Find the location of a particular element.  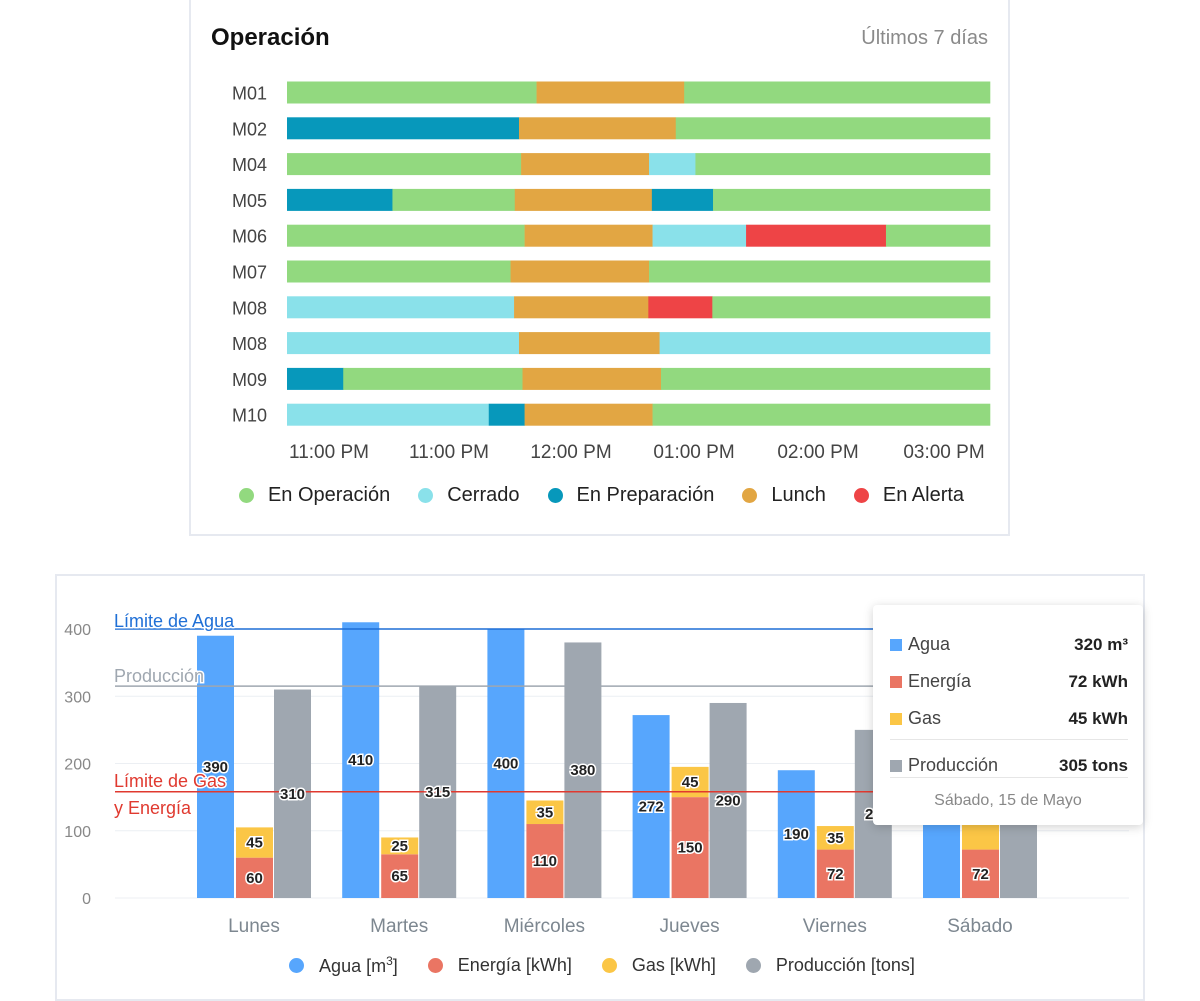

legend-item-lunch: Lunch is located at coordinates (784, 495).